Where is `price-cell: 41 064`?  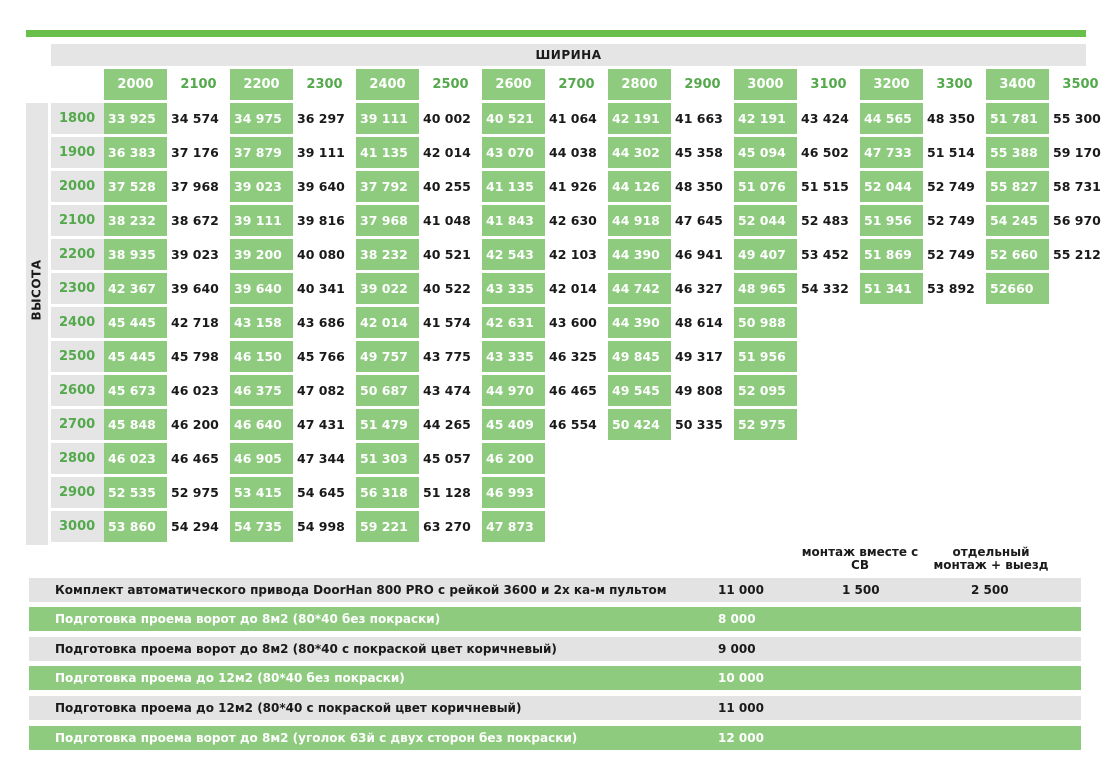 price-cell: 41 064 is located at coordinates (573, 118).